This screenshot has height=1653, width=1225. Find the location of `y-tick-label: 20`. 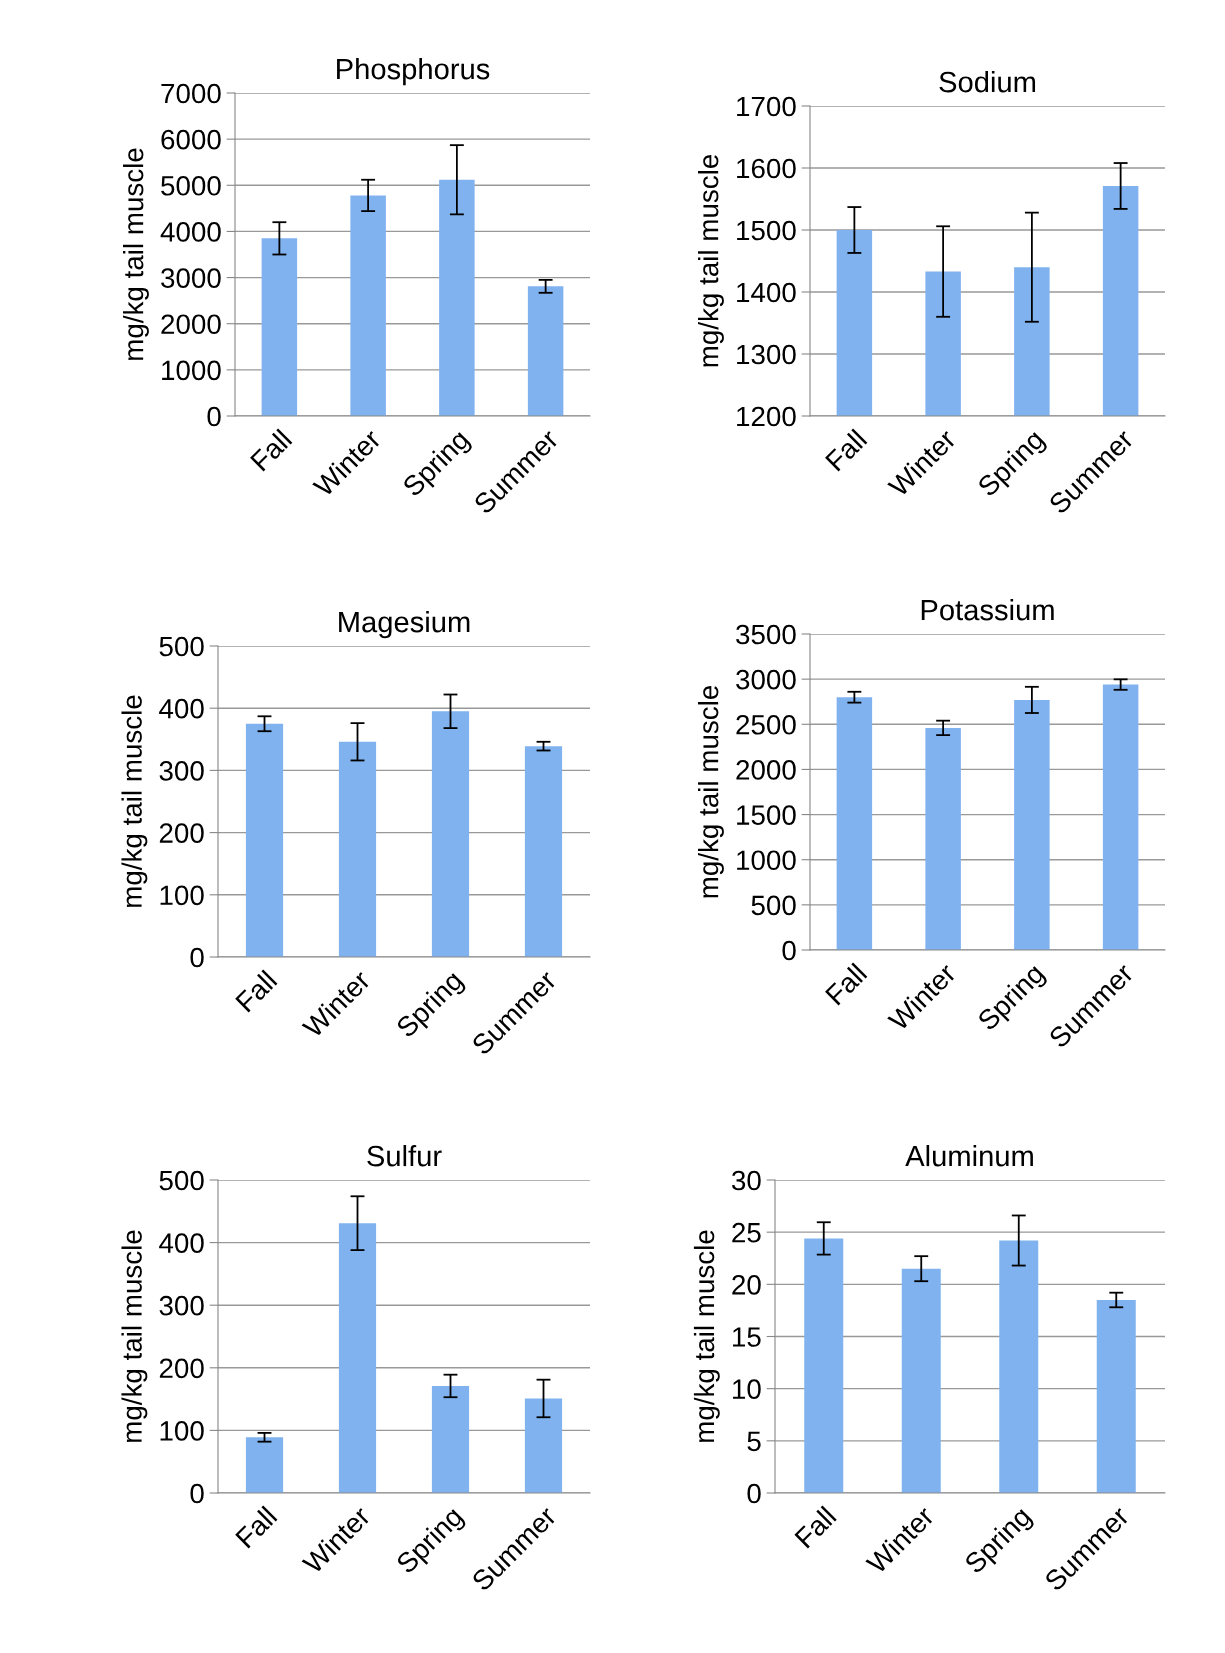

y-tick-label: 20 is located at coordinates (746, 1285).